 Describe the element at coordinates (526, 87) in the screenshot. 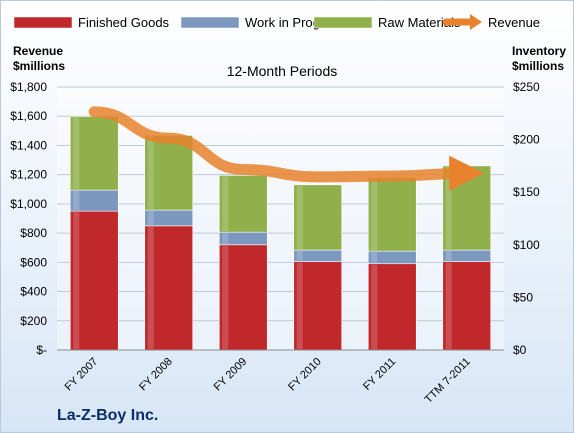

I see `right-tick-label: $250` at that location.